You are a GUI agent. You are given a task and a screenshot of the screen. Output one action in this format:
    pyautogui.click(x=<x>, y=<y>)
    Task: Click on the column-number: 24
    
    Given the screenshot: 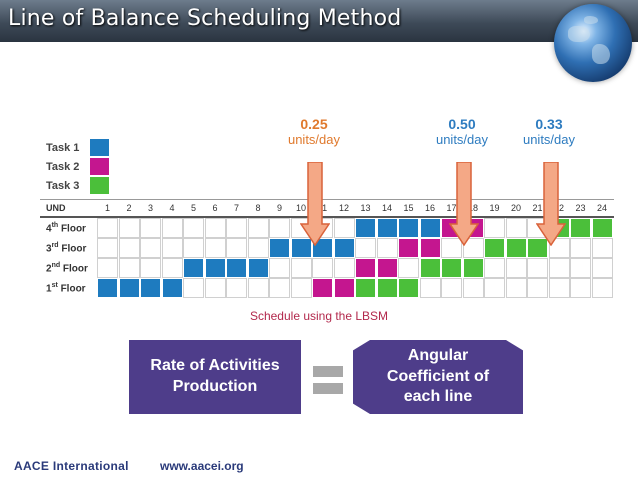 What is the action you would take?
    pyautogui.click(x=601, y=208)
    